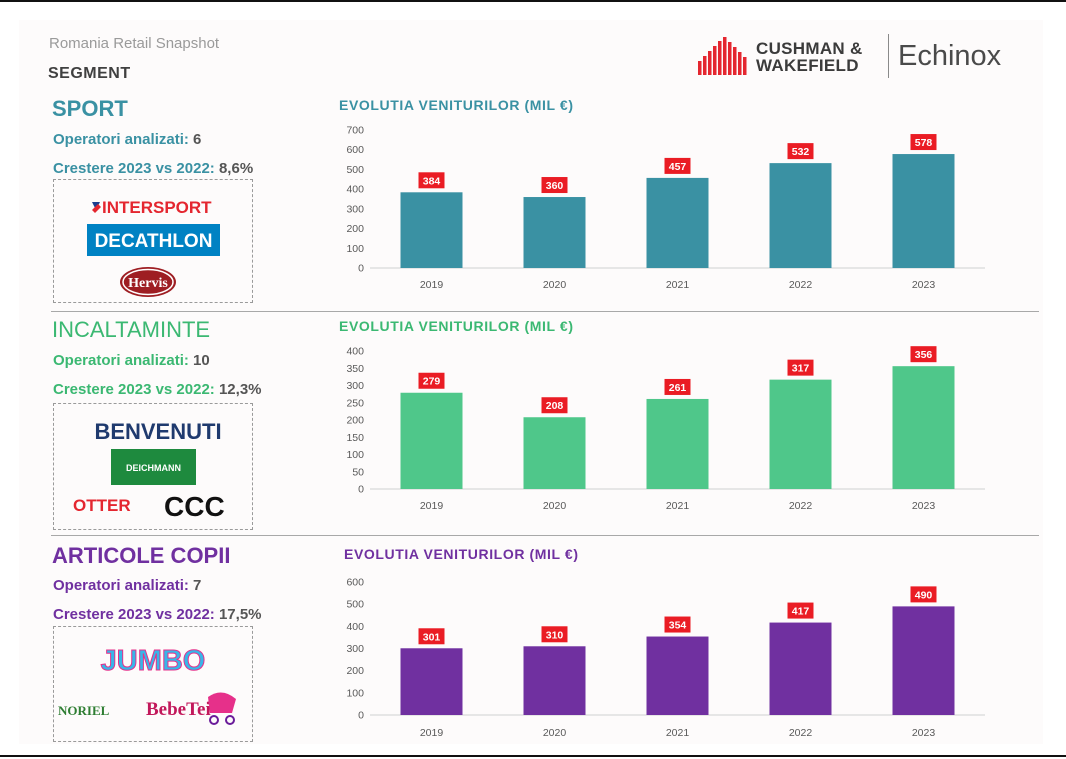  What do you see at coordinates (153, 467) in the screenshot?
I see `deichmann-logo-icon: DEICHMANN` at bounding box center [153, 467].